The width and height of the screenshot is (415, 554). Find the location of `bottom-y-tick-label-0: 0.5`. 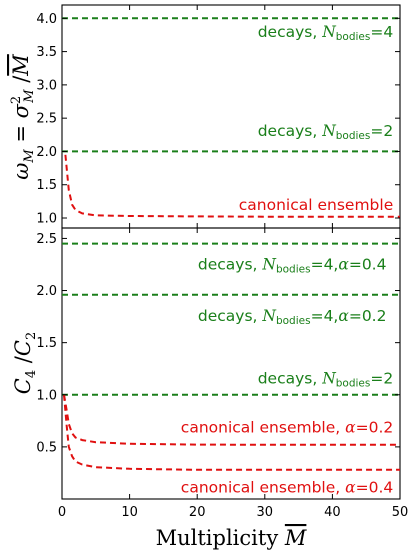

bottom-y-tick-label-0: 0.5 is located at coordinates (46, 447).